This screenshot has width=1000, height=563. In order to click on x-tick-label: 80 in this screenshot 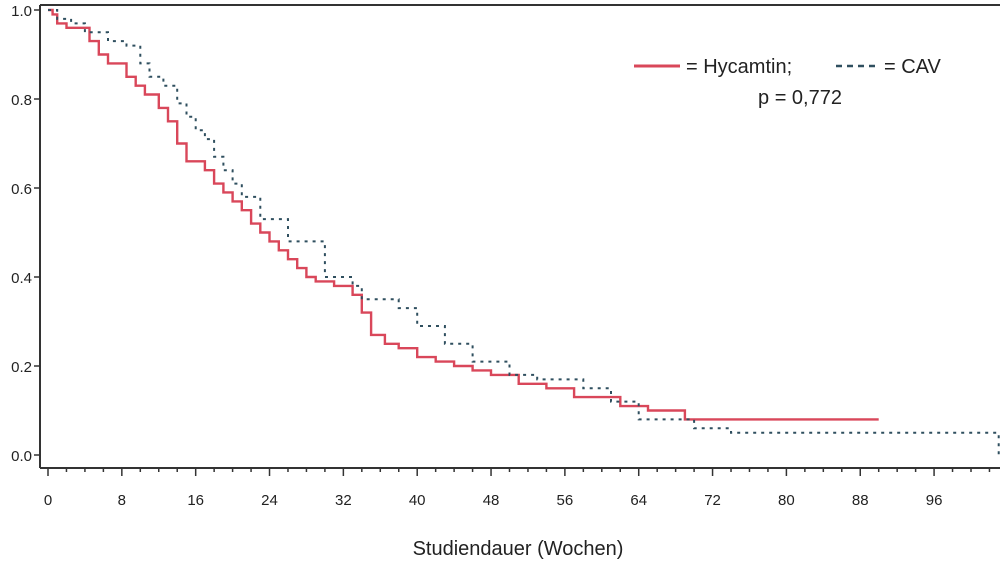, I will do `click(786, 500)`.